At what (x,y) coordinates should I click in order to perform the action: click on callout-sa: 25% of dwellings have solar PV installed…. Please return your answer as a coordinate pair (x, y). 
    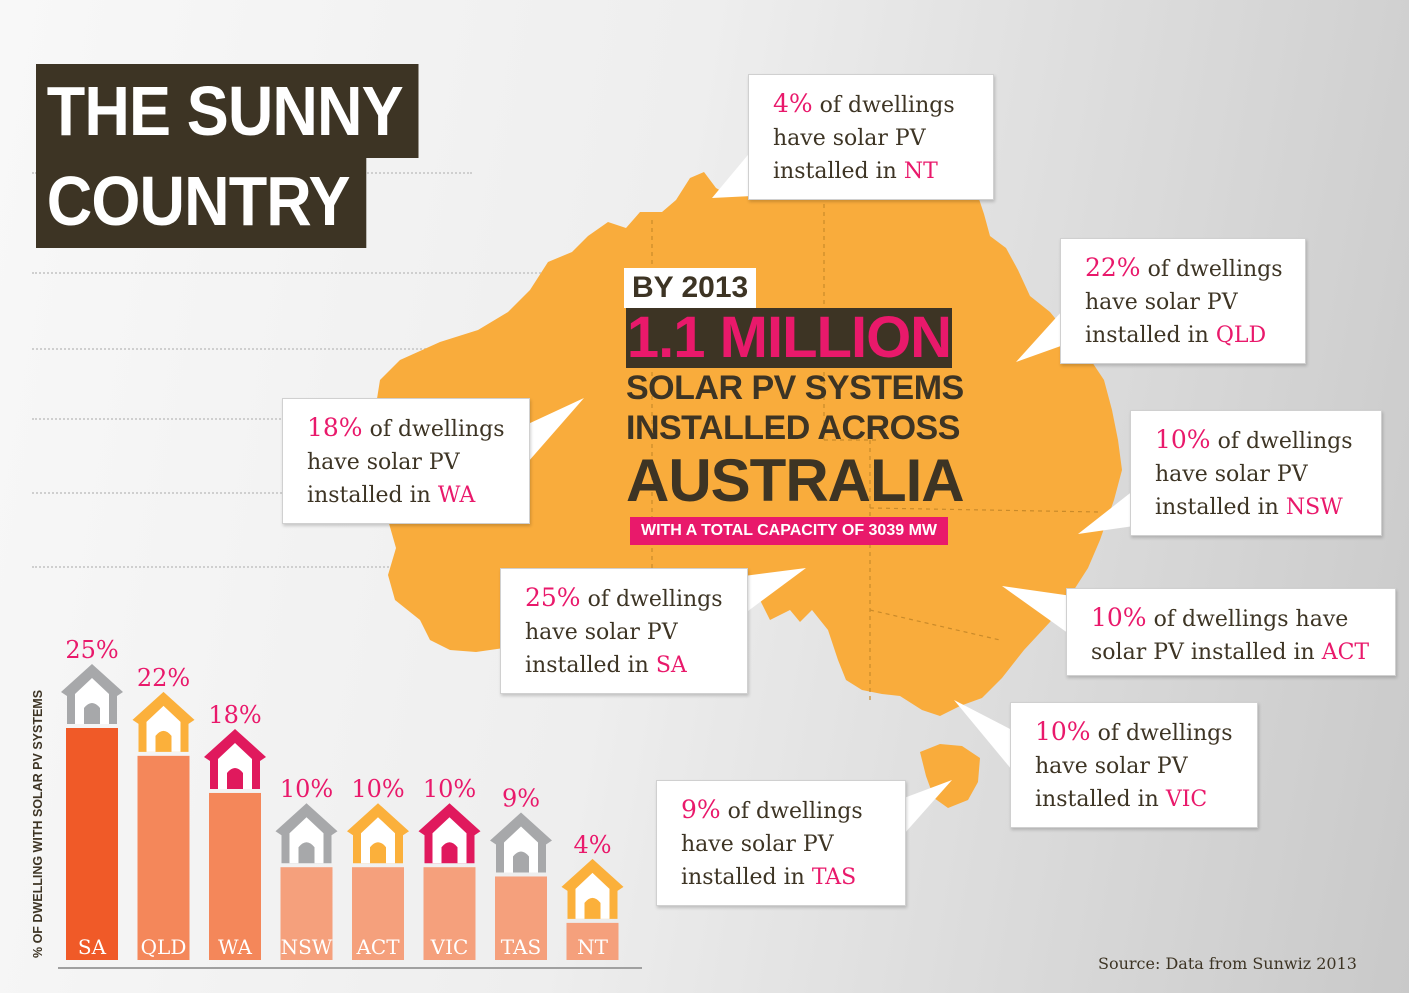
    Looking at the image, I should click on (624, 631).